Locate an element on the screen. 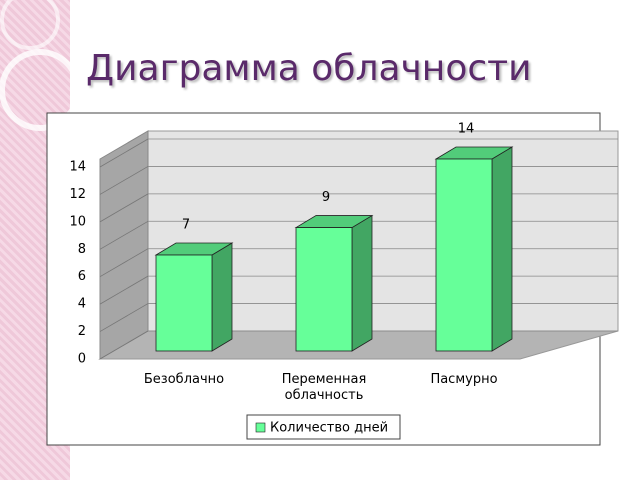 The width and height of the screenshot is (640, 480). y-tick-label: 4 is located at coordinates (82, 304).